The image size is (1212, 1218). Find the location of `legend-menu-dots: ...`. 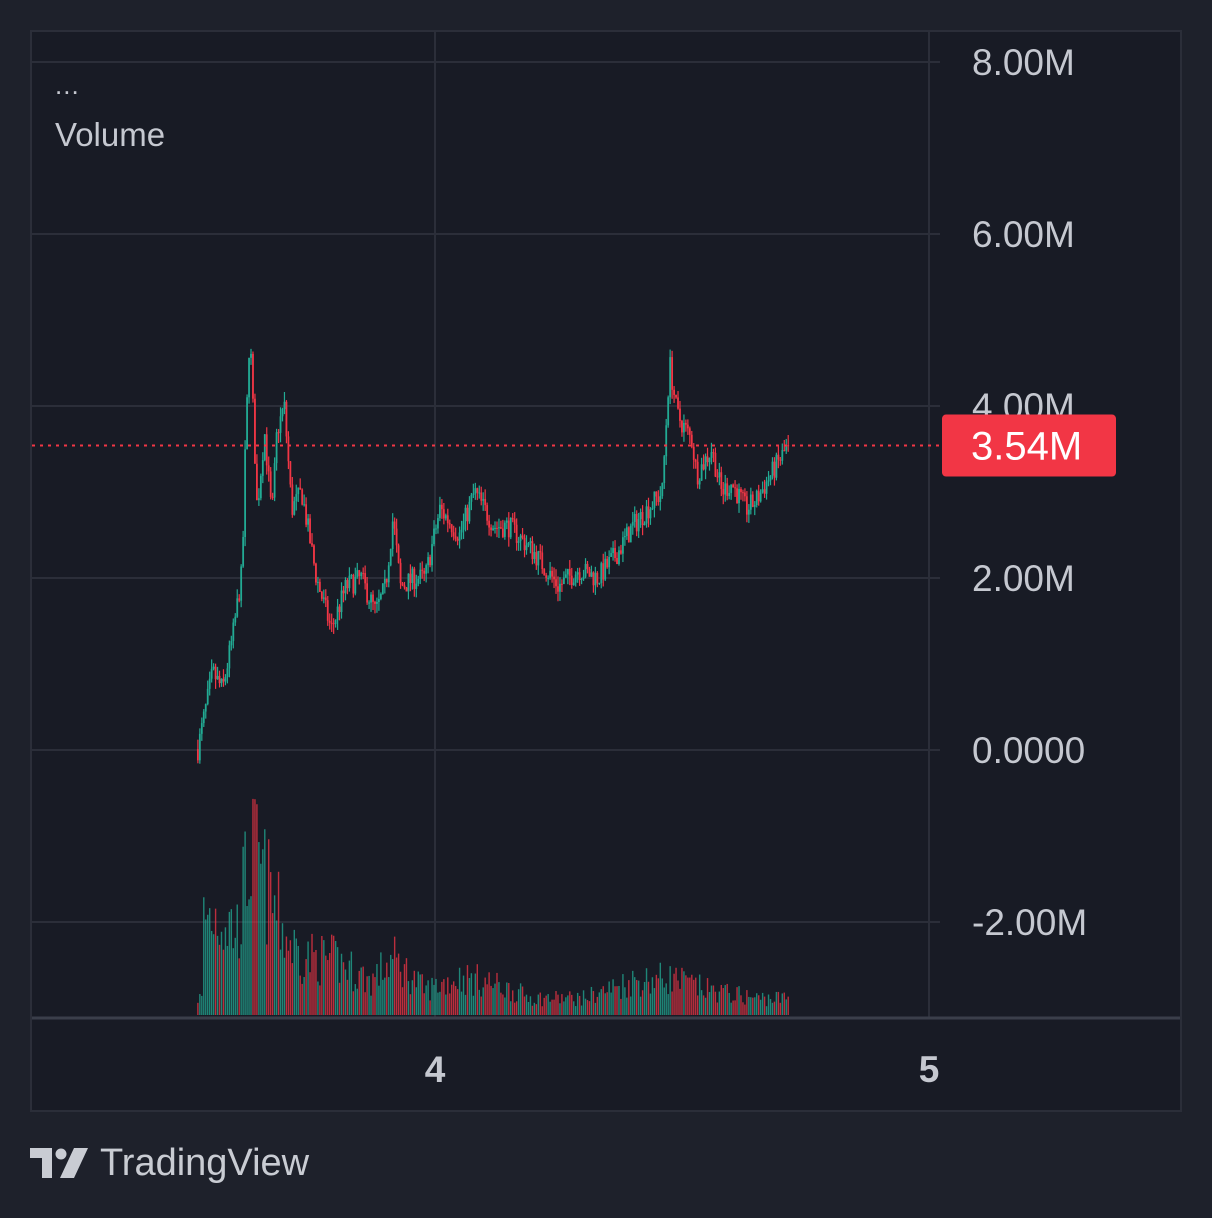

legend-menu-dots: ... is located at coordinates (67, 85).